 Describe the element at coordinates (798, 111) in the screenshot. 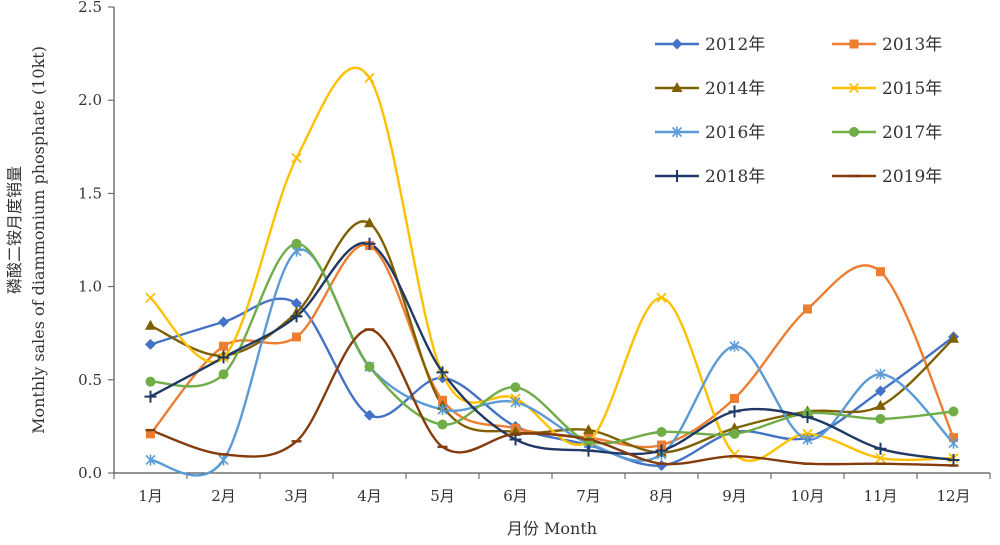

I see `legend: 2012年 2013年 2014年 2015年 2016年 2017年 2018年 2019年` at that location.